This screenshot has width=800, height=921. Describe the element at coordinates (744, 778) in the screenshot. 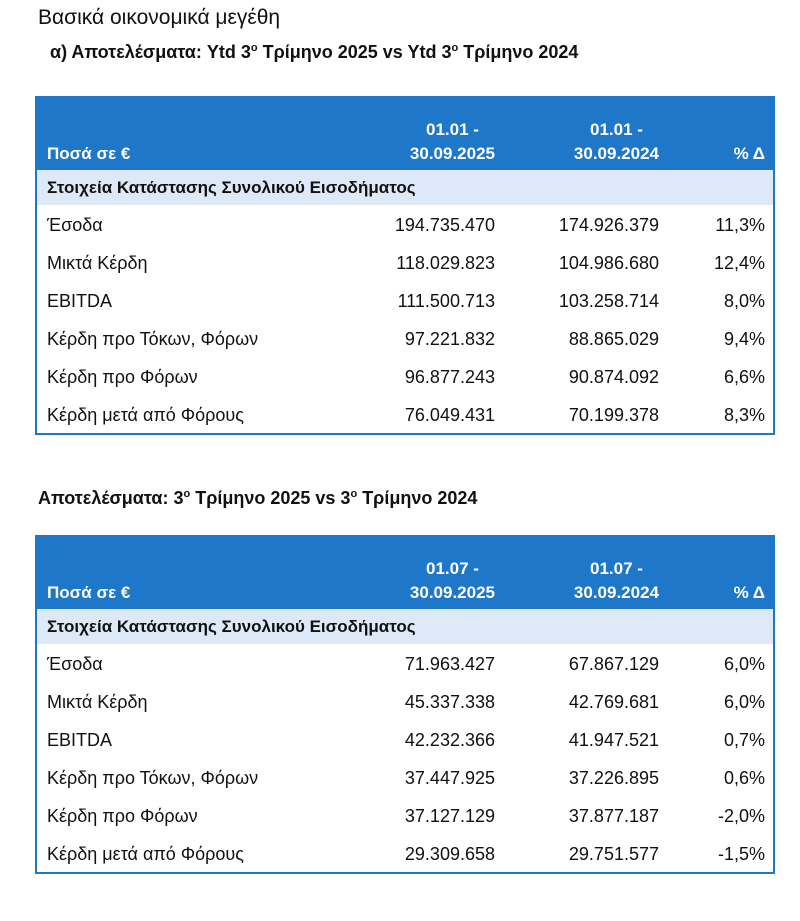

I see `table-cell: 0,6%` at that location.